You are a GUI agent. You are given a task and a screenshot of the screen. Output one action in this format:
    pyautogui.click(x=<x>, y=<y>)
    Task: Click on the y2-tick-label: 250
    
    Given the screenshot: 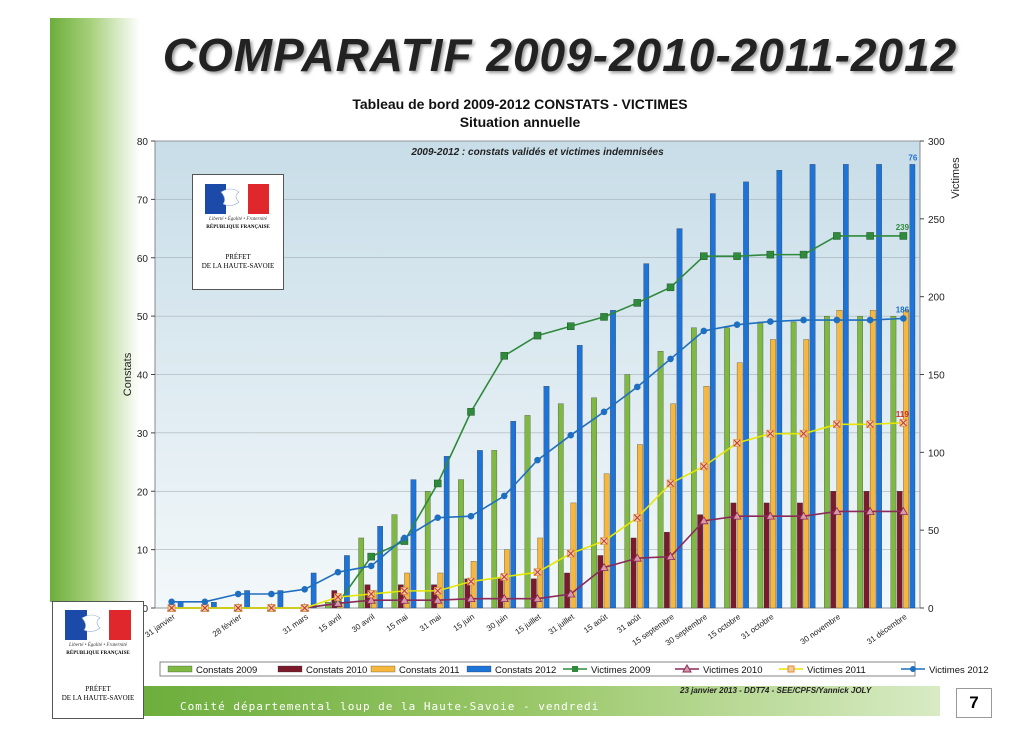 What is the action you would take?
    pyautogui.click(x=936, y=220)
    